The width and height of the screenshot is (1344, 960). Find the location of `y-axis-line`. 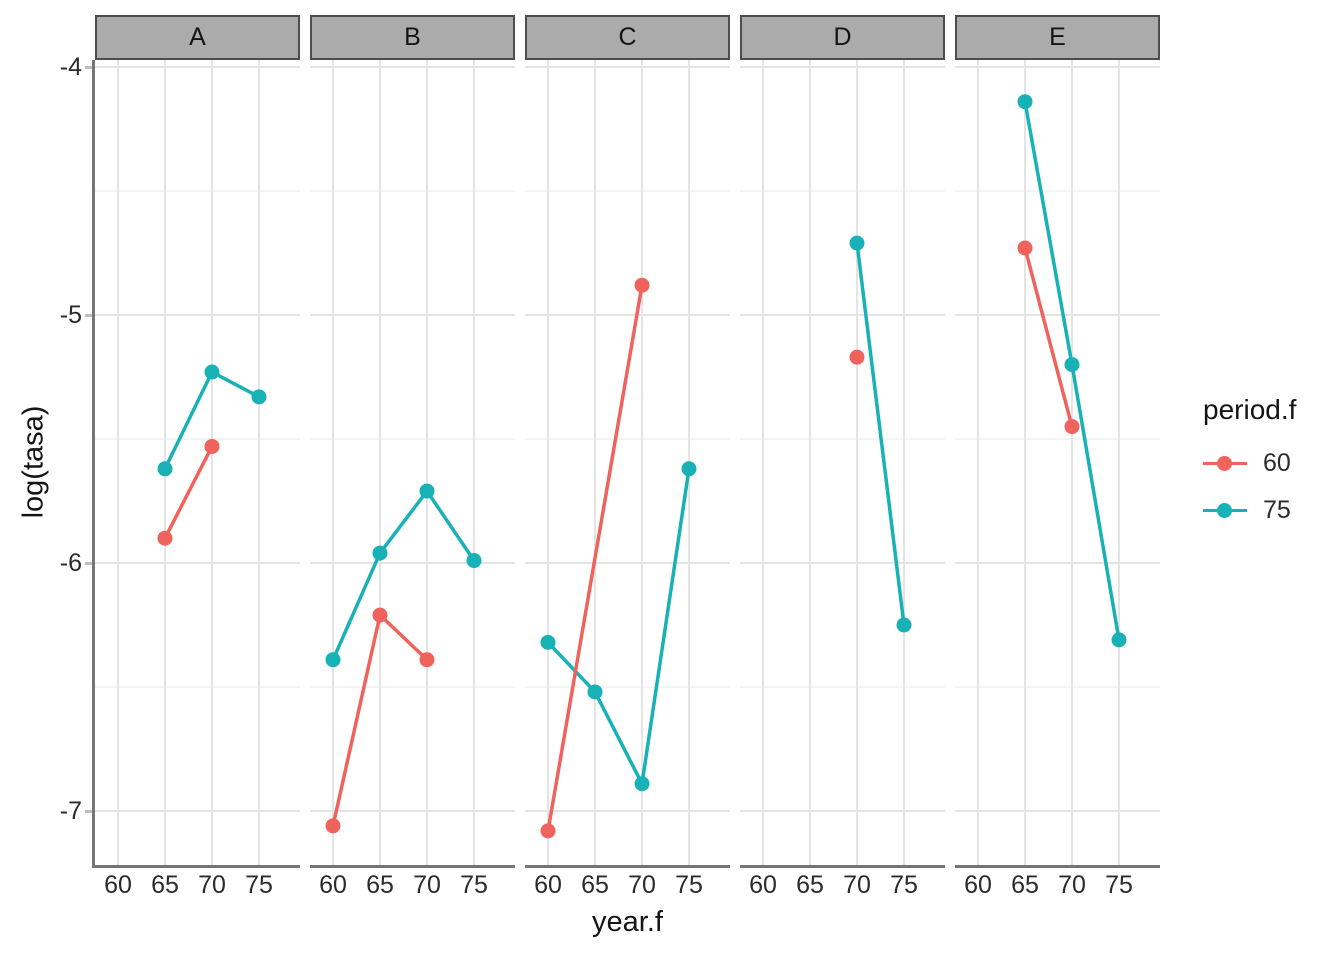

y-axis-line is located at coordinates (93, 464).